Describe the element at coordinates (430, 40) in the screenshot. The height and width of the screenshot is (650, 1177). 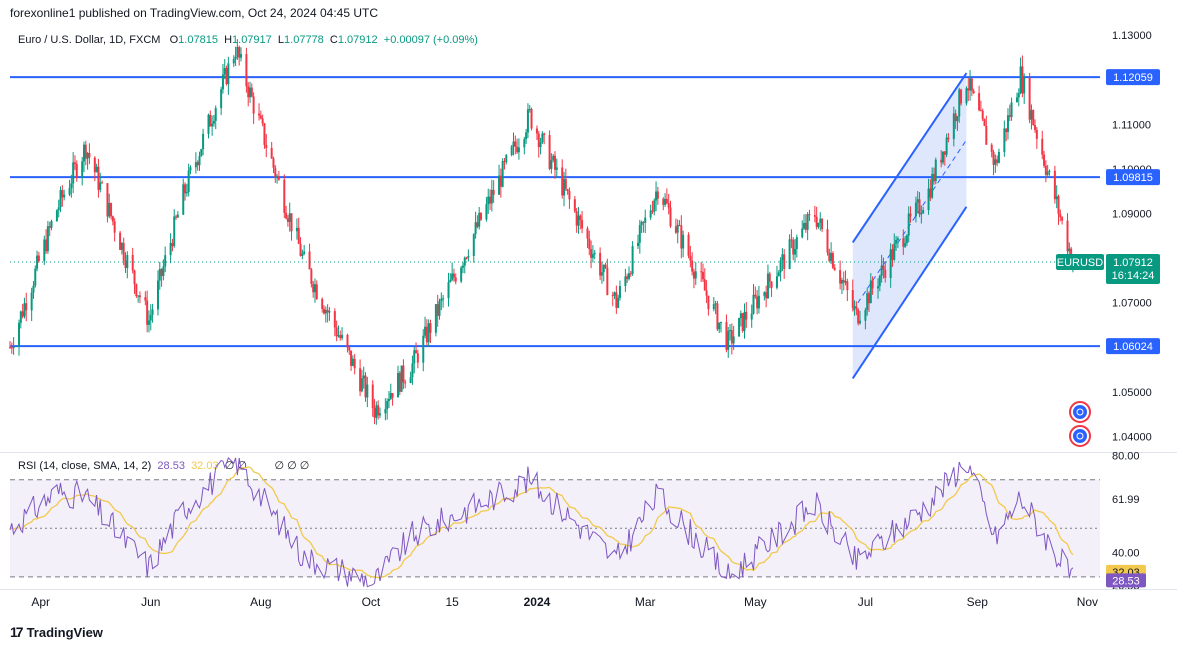
I see `change-value: +0.00097 (+0.09%)` at that location.